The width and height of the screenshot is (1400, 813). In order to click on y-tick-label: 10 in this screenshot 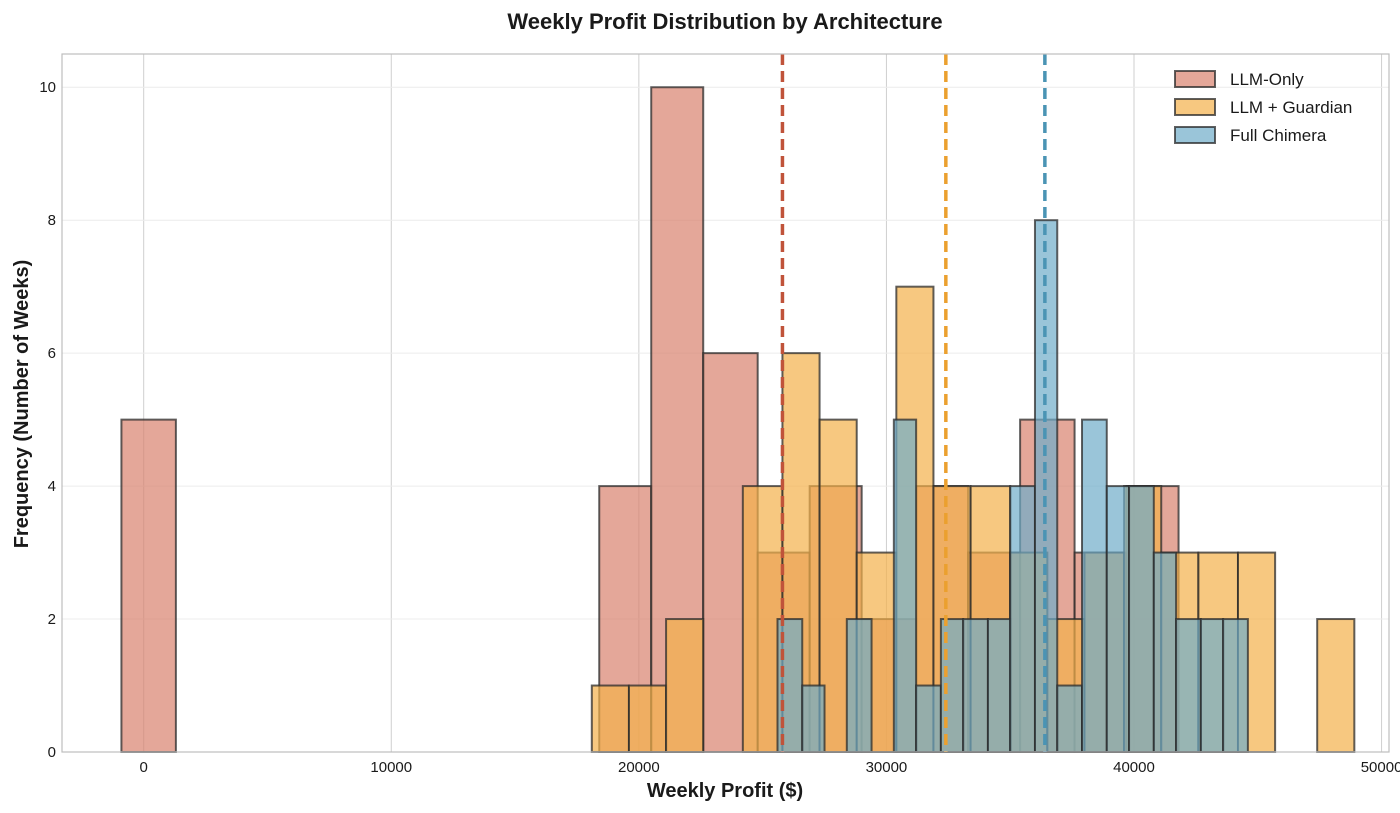, I will do `click(47, 87)`.